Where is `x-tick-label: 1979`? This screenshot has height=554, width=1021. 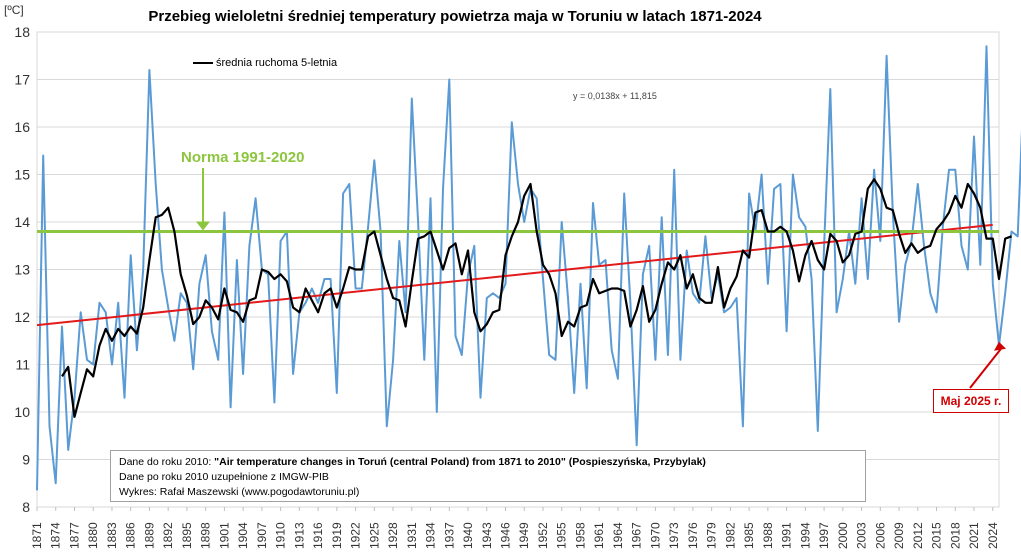 x-tick-label: 1979 is located at coordinates (712, 535).